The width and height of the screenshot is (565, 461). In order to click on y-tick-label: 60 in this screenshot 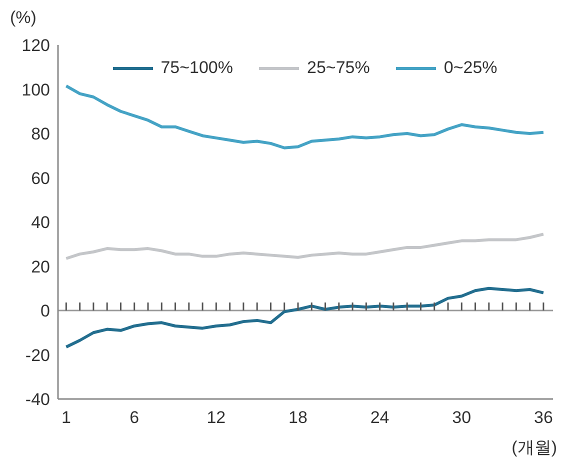, I will do `click(40, 178)`.